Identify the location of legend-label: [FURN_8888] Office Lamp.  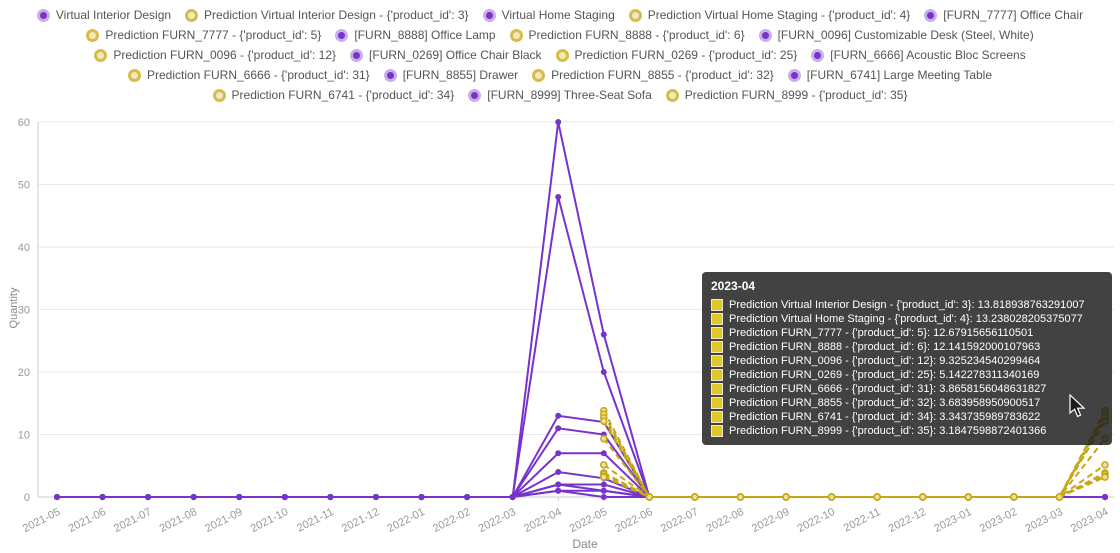
(425, 35).